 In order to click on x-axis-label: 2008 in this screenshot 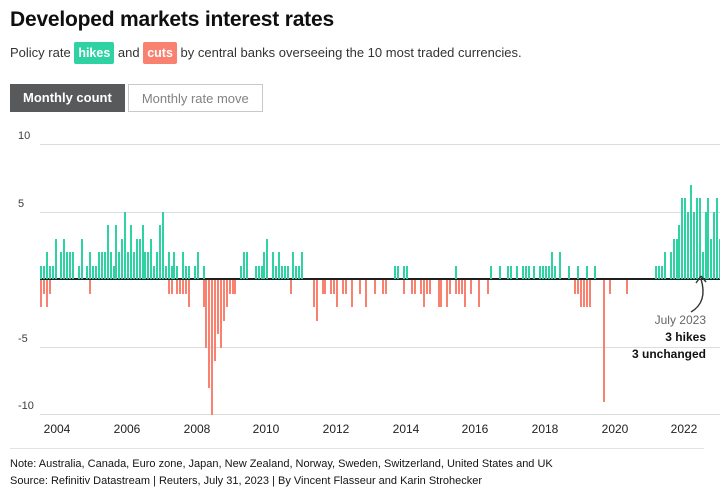, I will do `click(197, 429)`.